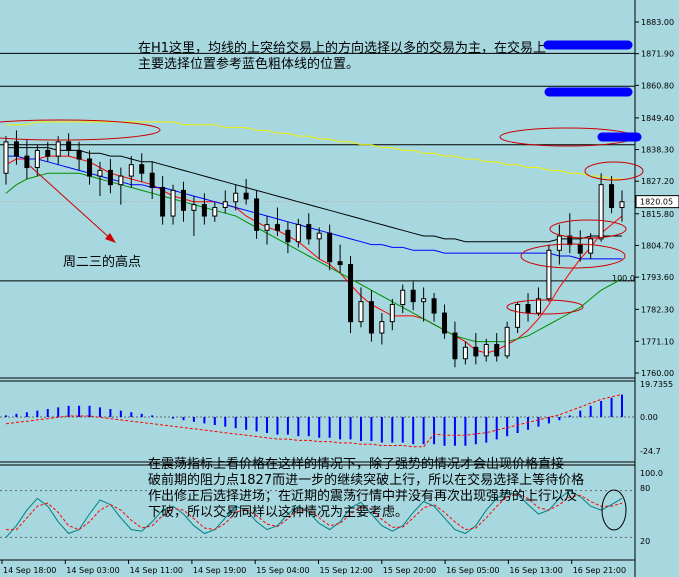 The image size is (679, 577). I want to click on arrow-label: 周二三的高点, so click(102, 262).